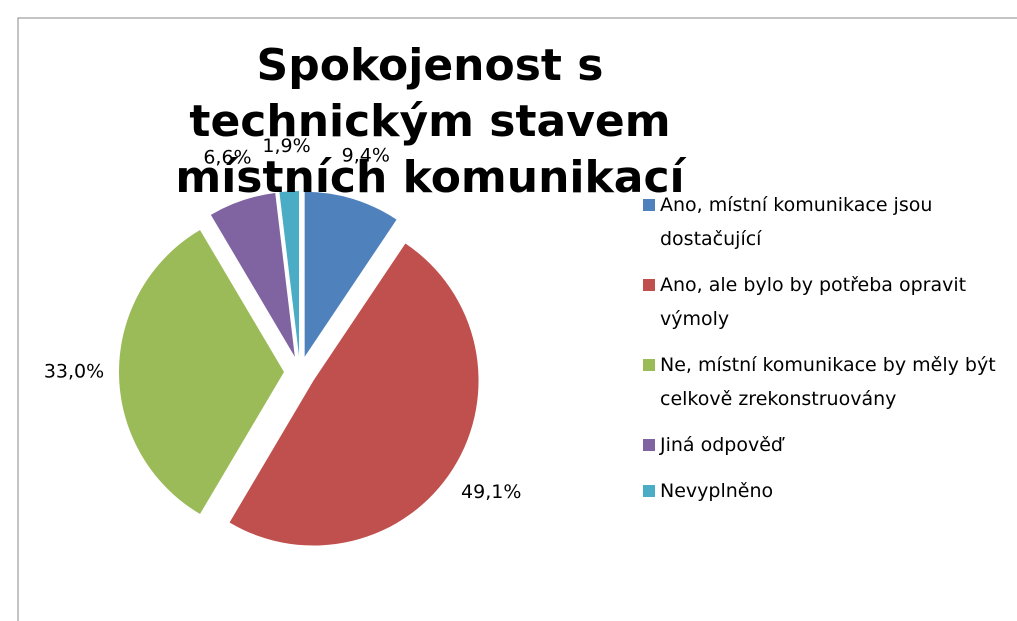  Describe the element at coordinates (491, 492) in the screenshot. I see `data-label: 49,1%` at that location.